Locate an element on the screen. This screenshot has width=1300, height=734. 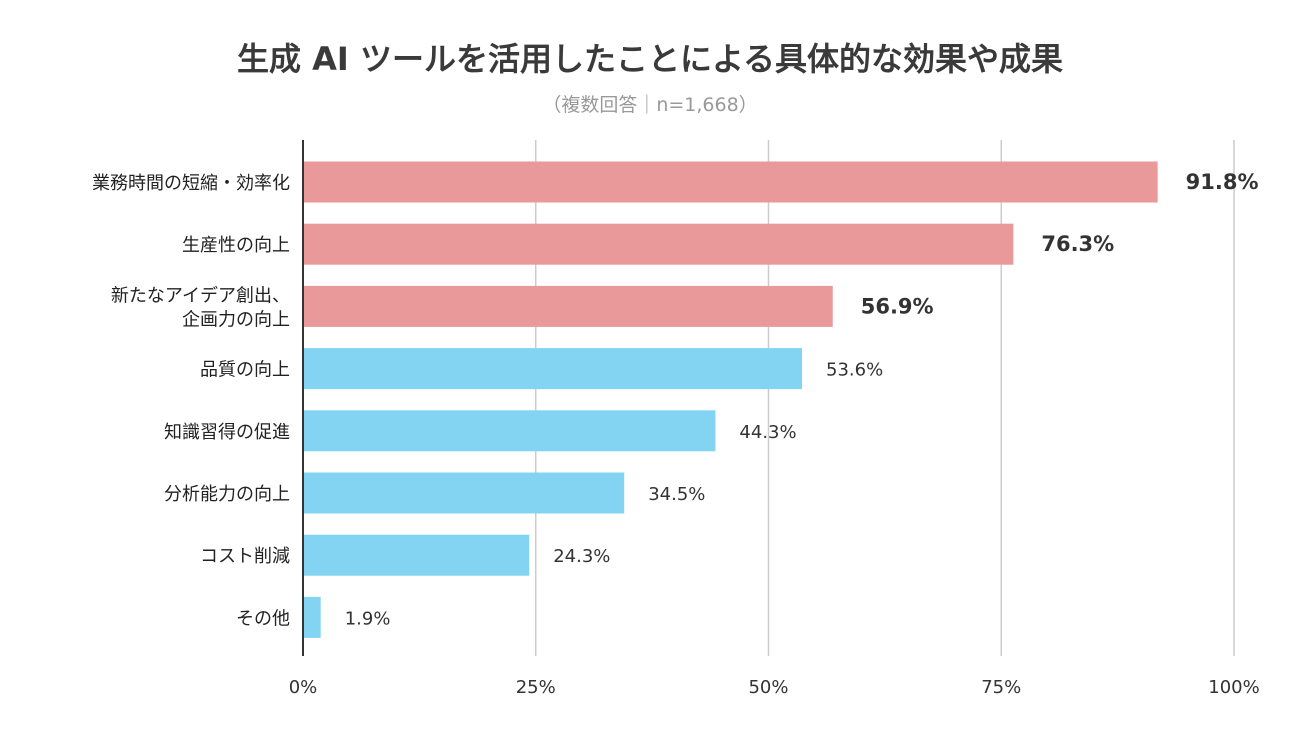
x-tick-label: 75% is located at coordinates (1001, 687).